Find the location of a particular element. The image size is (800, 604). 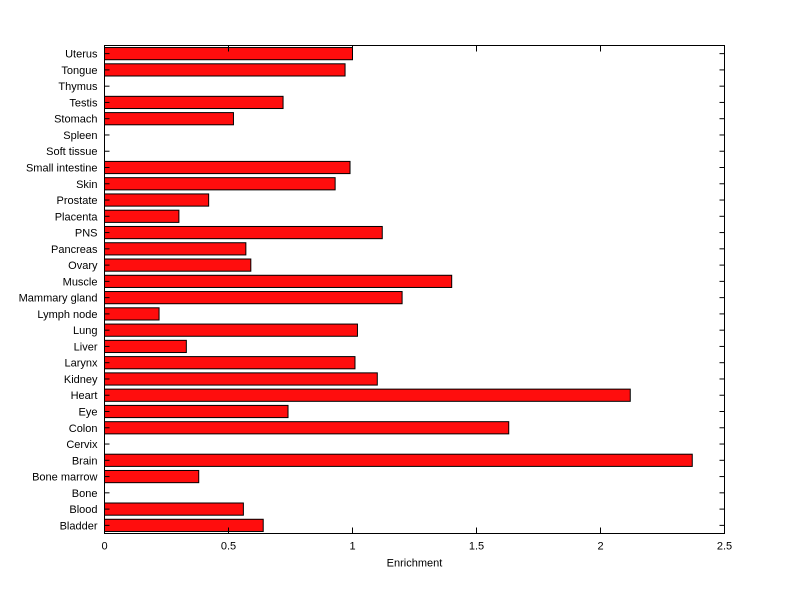

bar-bladder is located at coordinates (184, 525).